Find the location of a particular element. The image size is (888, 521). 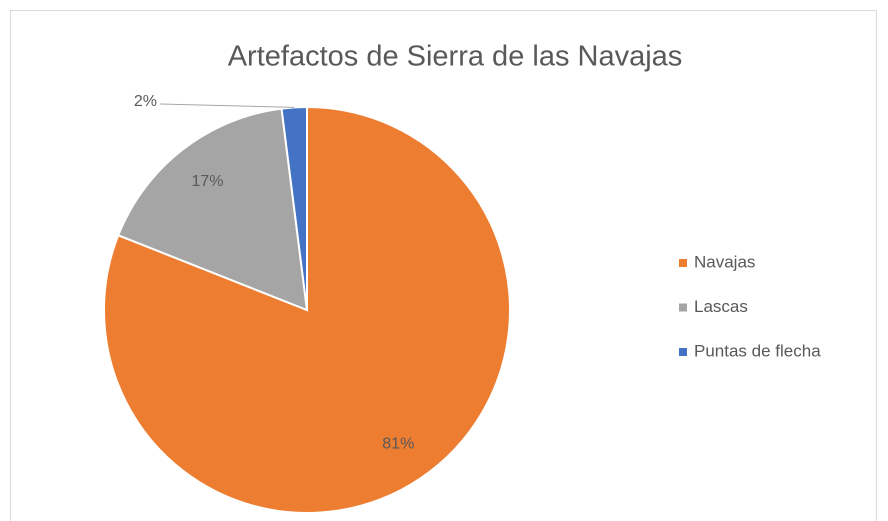

legend-label: Lascas is located at coordinates (721, 306).